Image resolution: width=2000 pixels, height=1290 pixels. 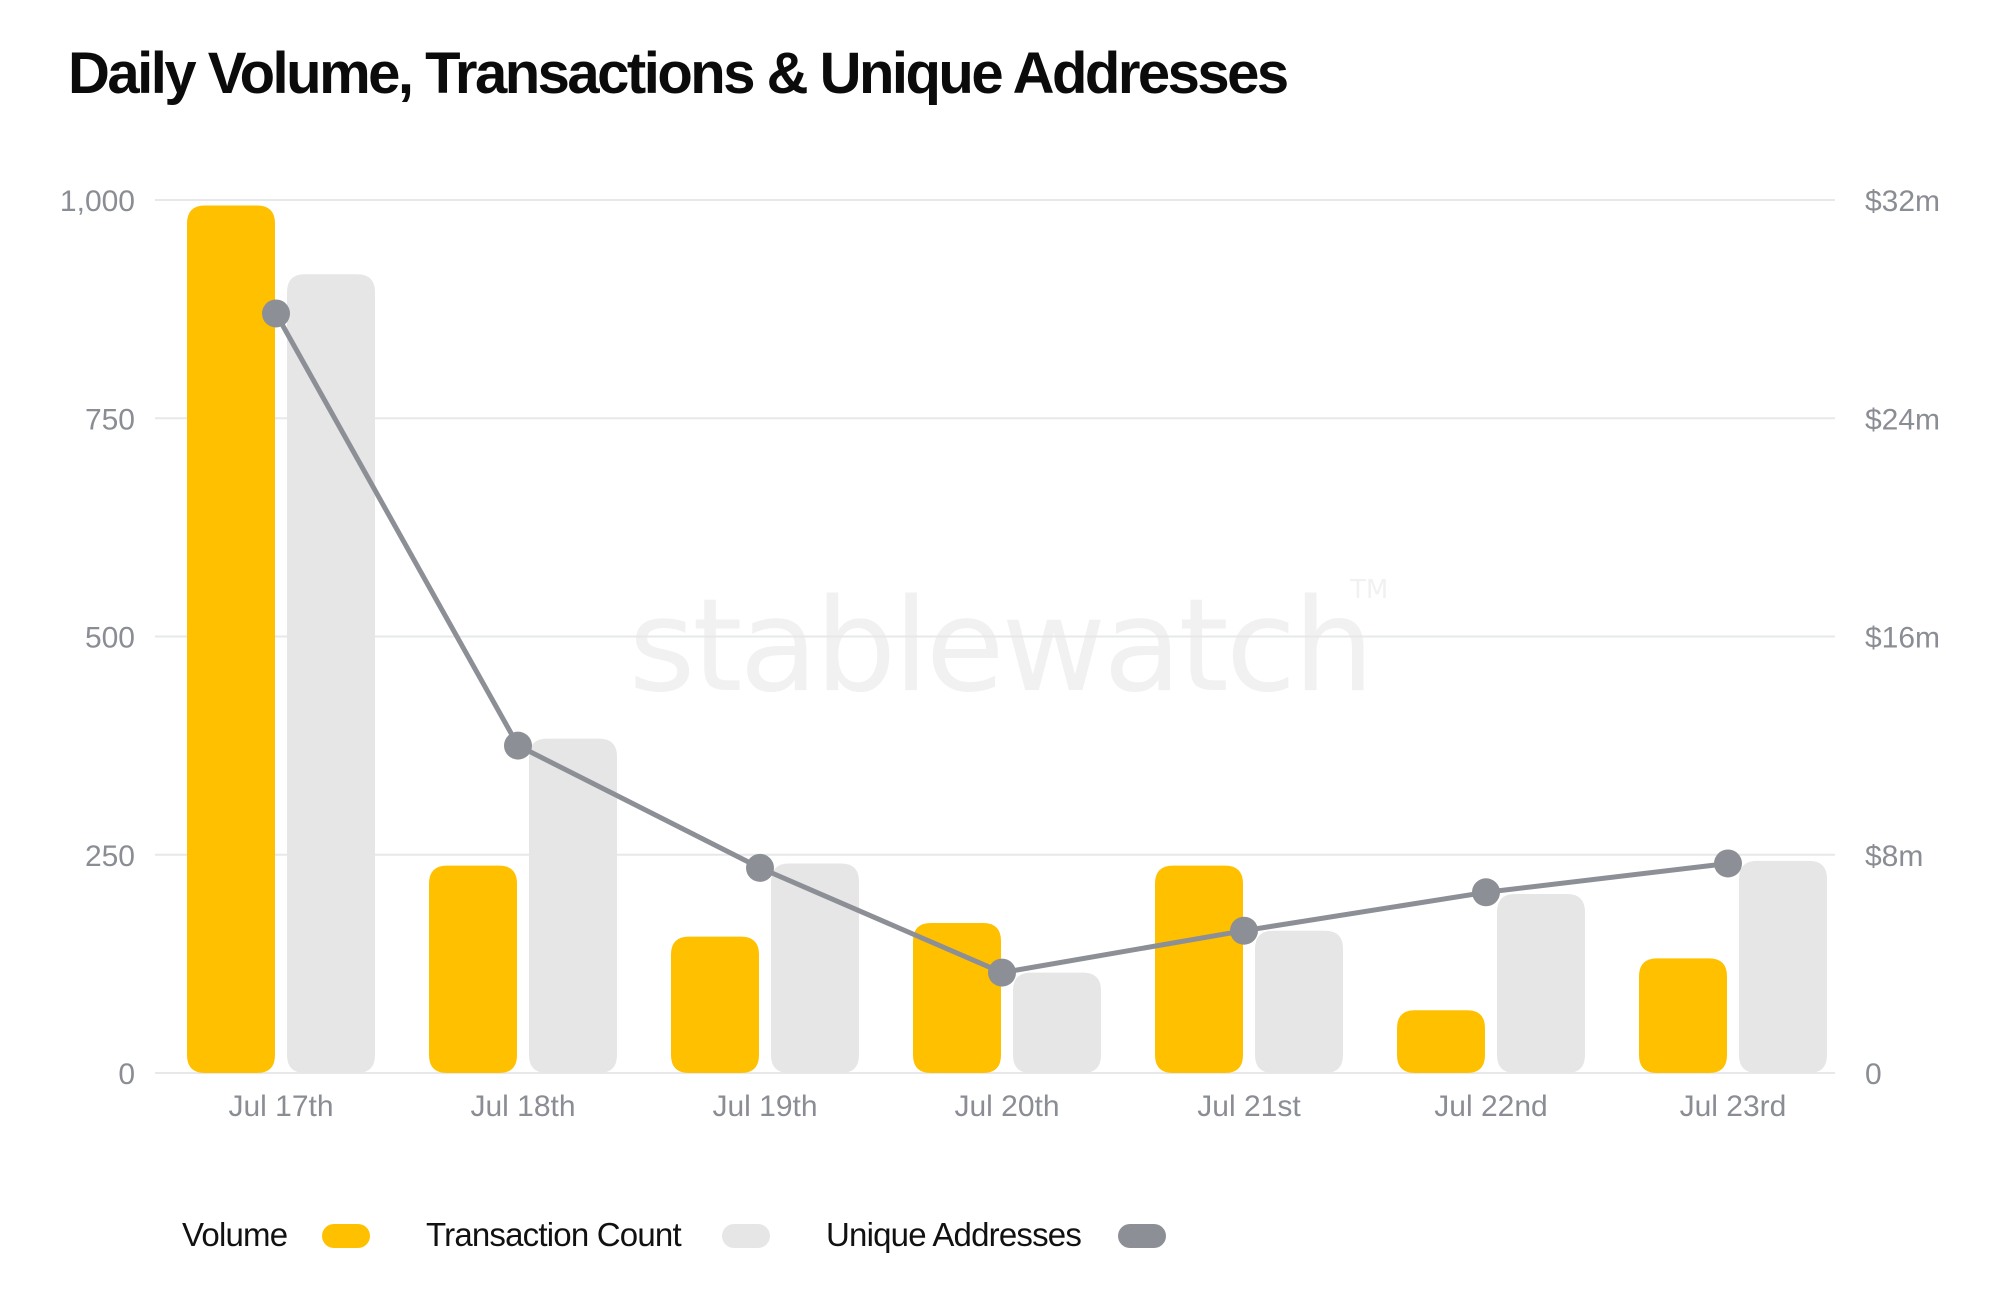 I want to click on right-tick-label: $8m, so click(x=1894, y=856).